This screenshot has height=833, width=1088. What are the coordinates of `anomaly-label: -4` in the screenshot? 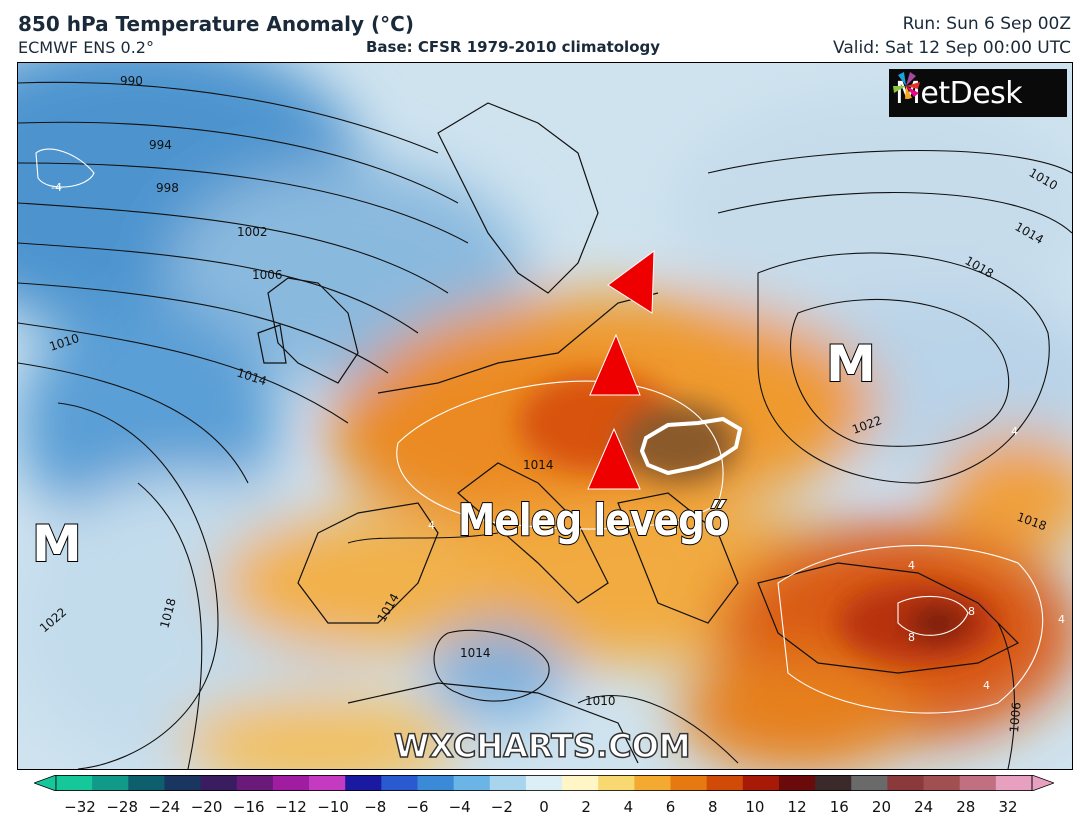 It's located at (56, 187).